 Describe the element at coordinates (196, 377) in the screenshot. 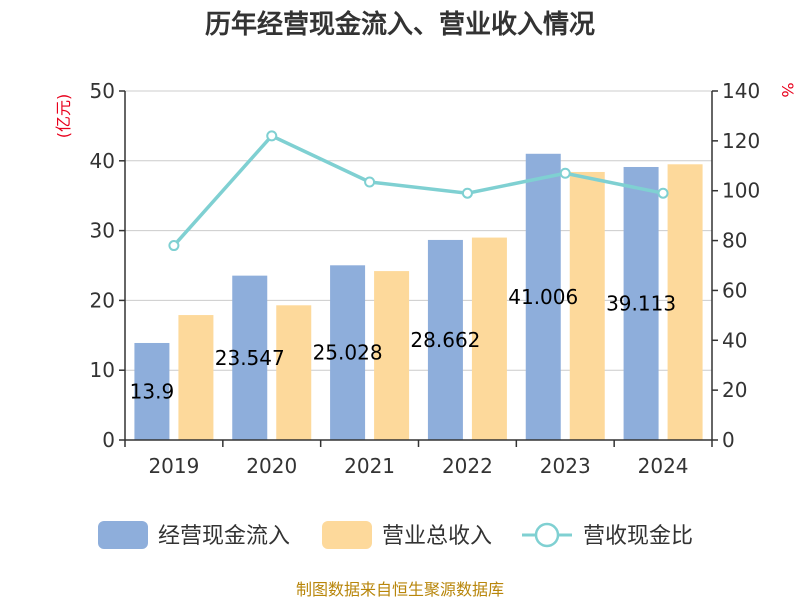

I see `bar-revenue-2019` at that location.